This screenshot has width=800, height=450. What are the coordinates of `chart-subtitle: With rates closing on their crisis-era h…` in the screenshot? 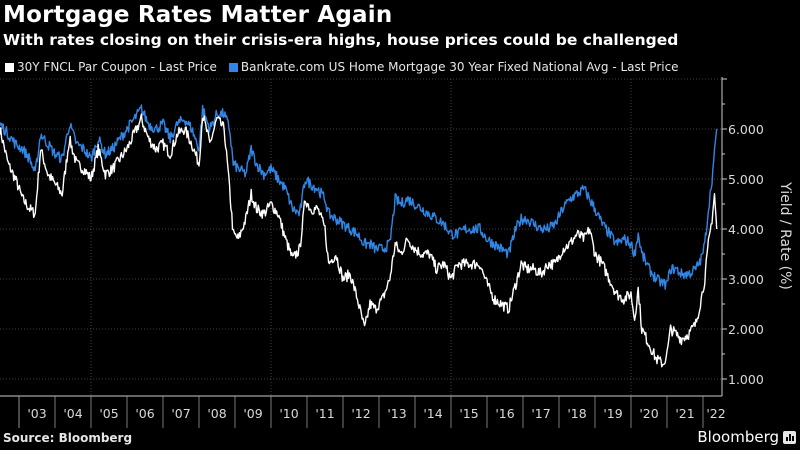 It's located at (341, 40).